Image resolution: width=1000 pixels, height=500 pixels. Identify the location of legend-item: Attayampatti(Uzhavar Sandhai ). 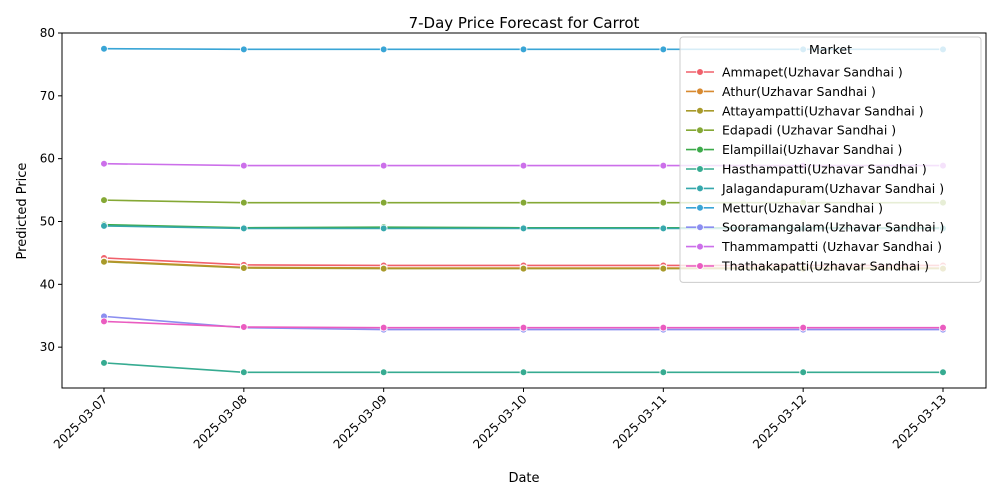
(805, 110).